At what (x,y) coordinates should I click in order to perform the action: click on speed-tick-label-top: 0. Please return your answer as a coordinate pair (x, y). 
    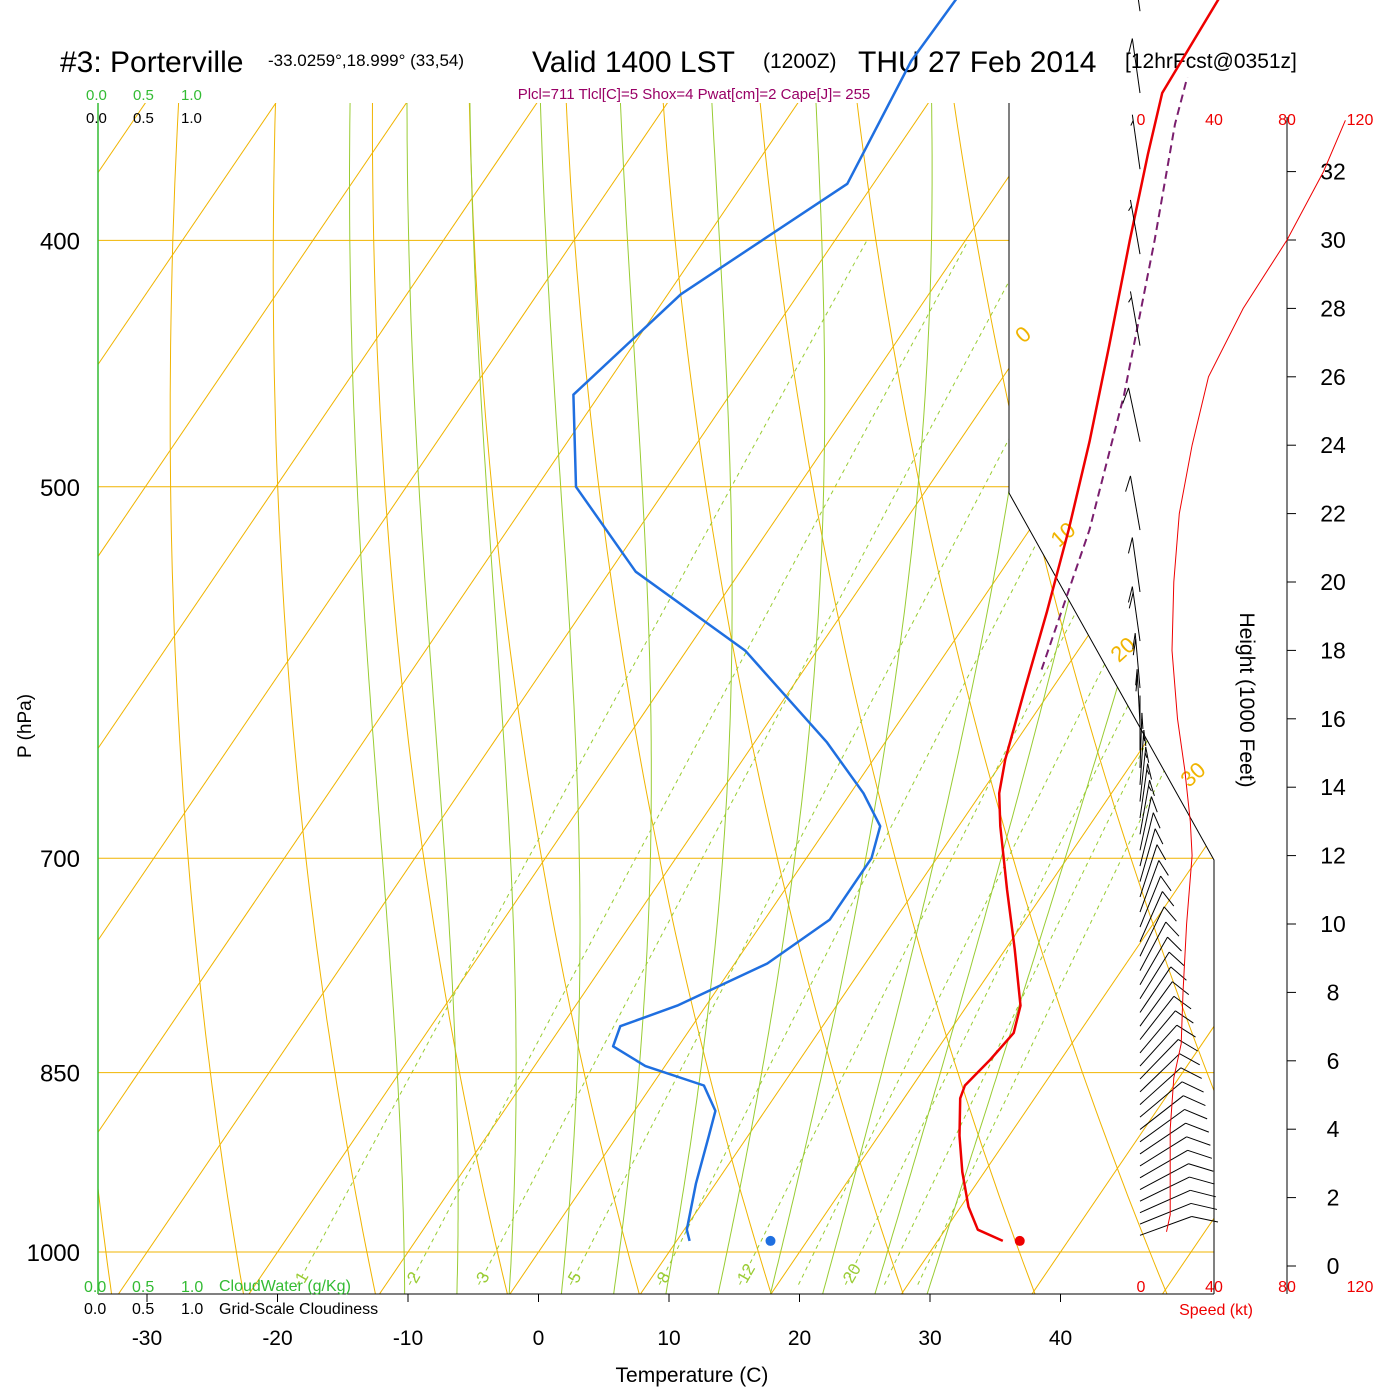
    Looking at the image, I should click on (1141, 120).